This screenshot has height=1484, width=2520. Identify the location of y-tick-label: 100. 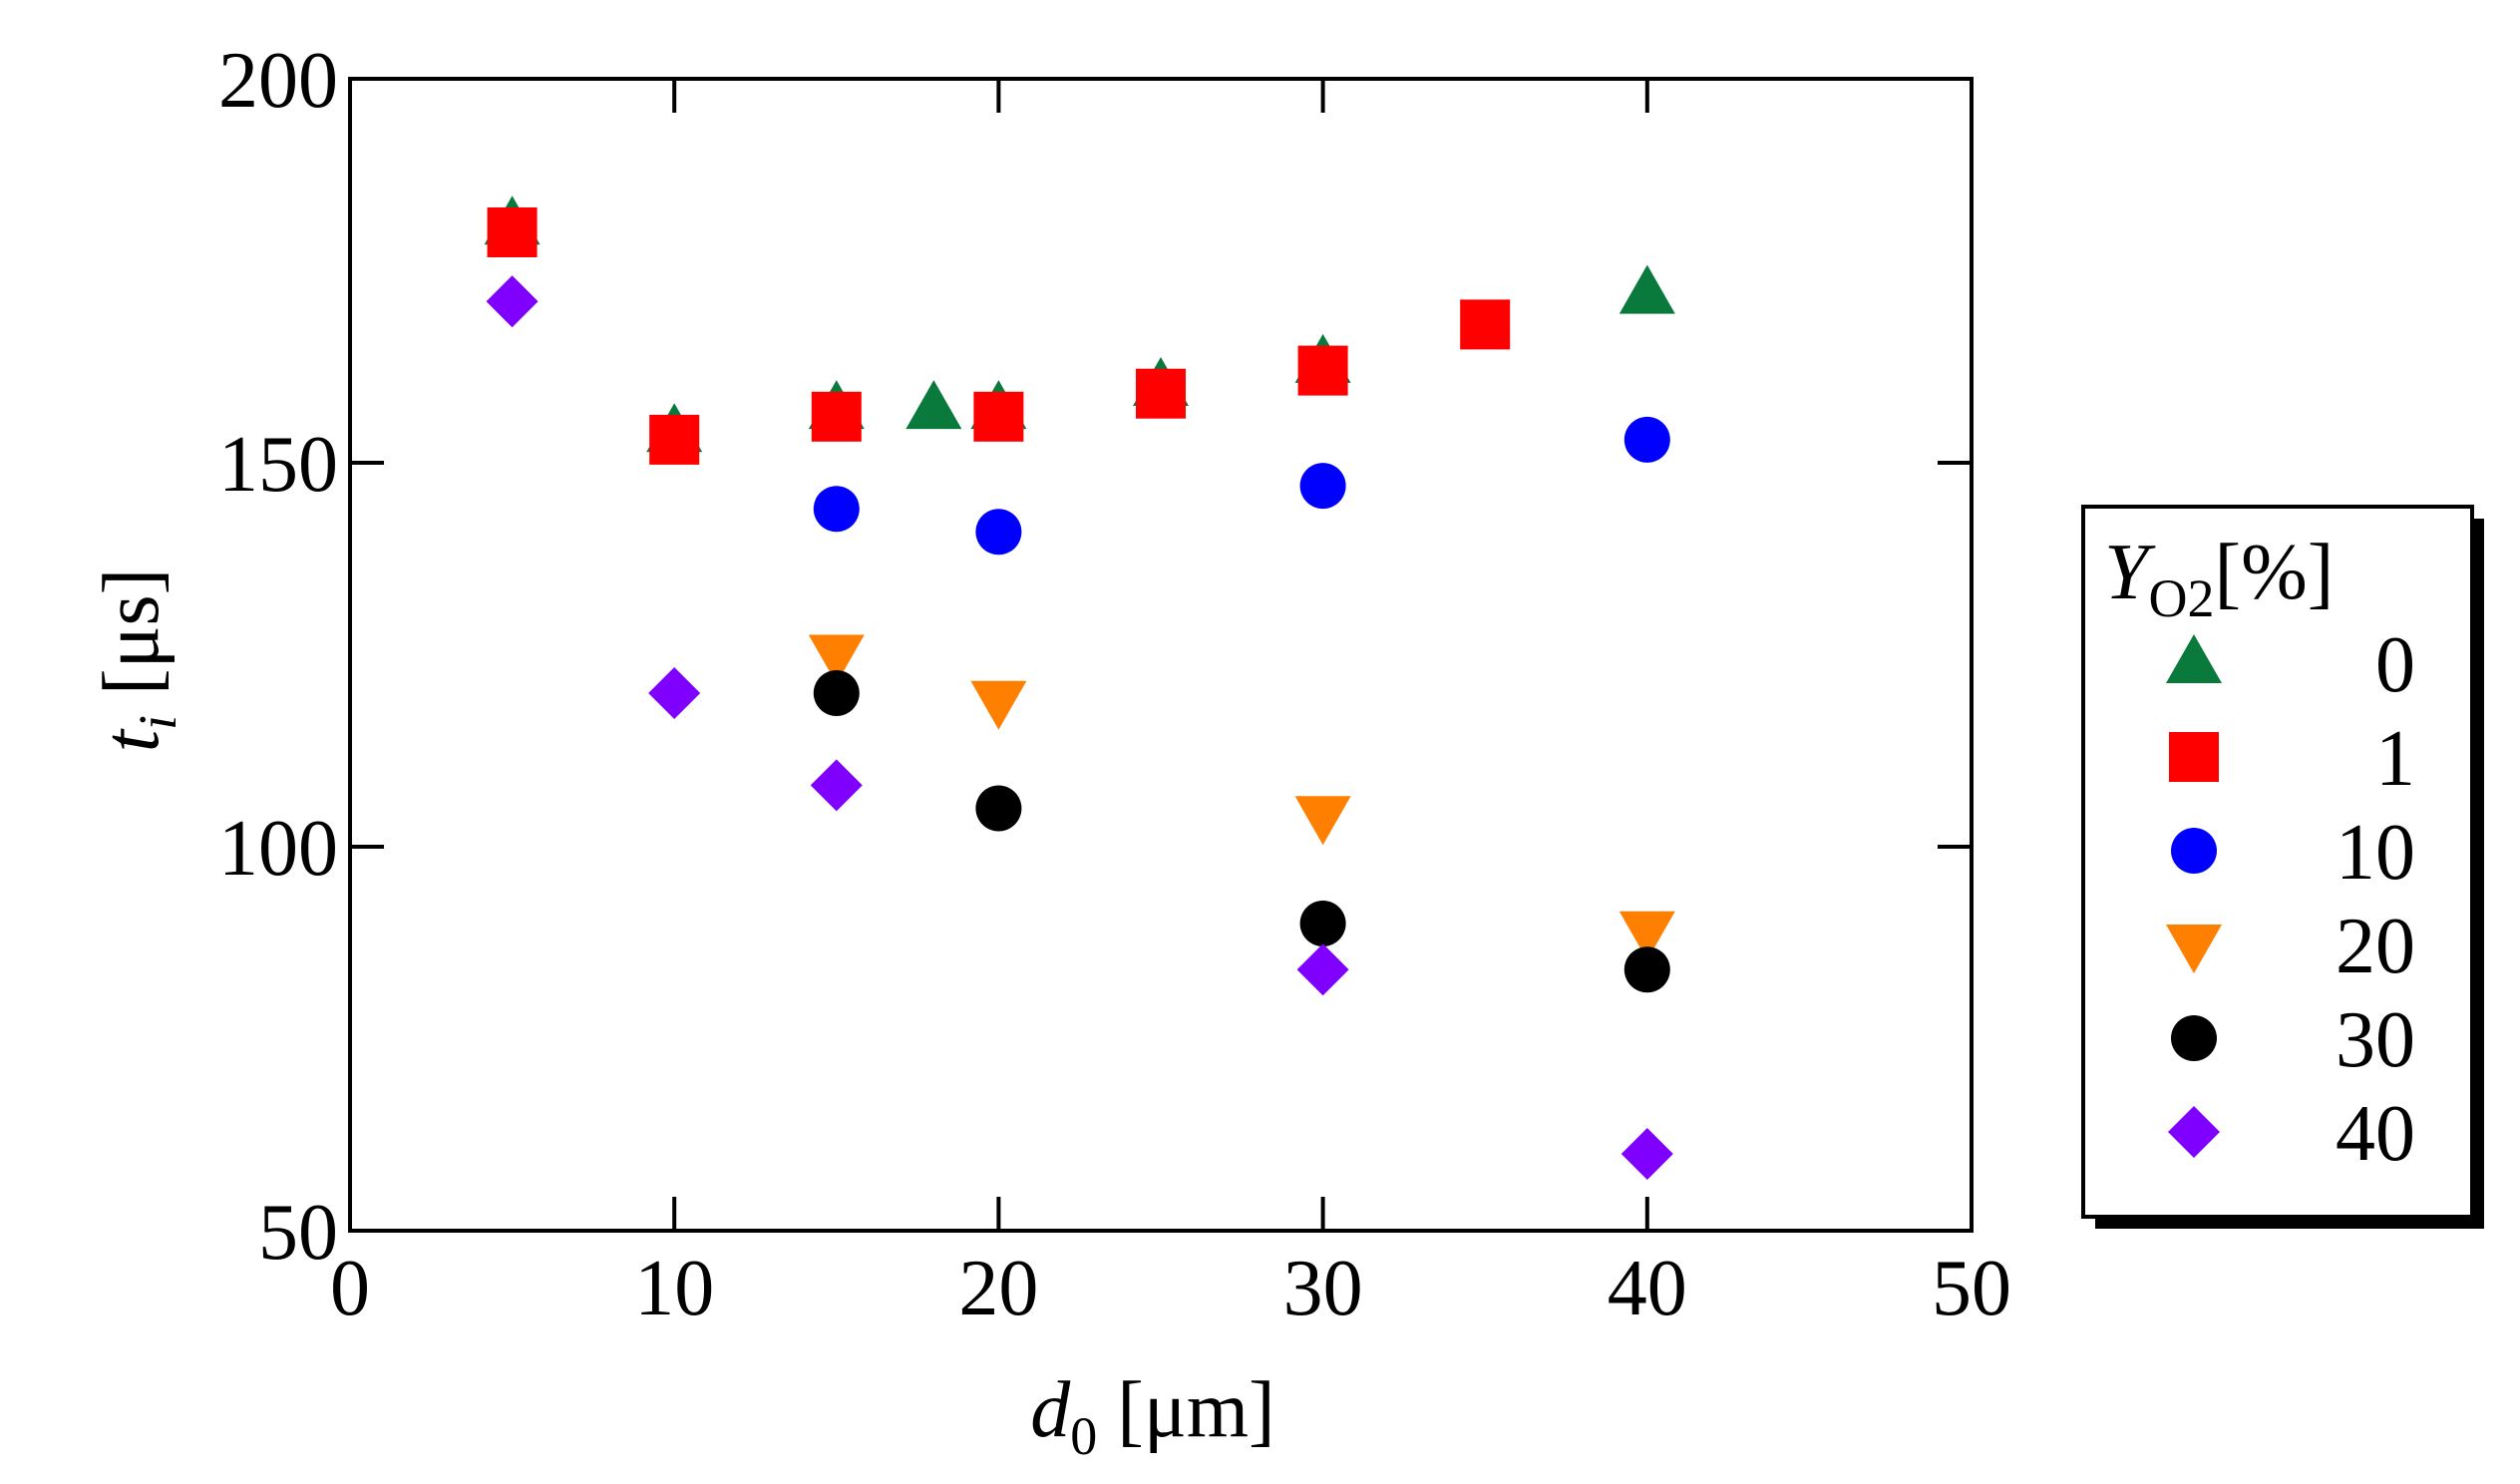
(278, 849).